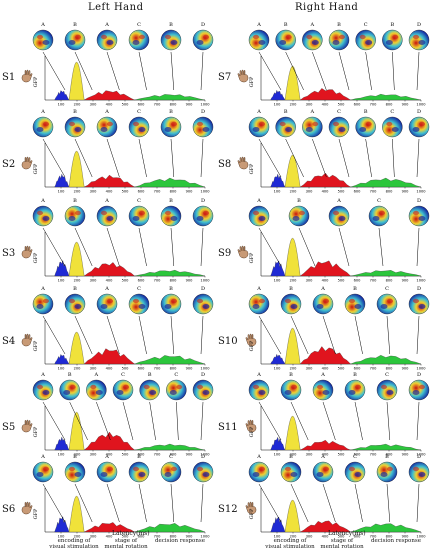 The height and width of the screenshot is (550, 430). I want to click on right-hand-header: Right Hand, so click(327, 7).